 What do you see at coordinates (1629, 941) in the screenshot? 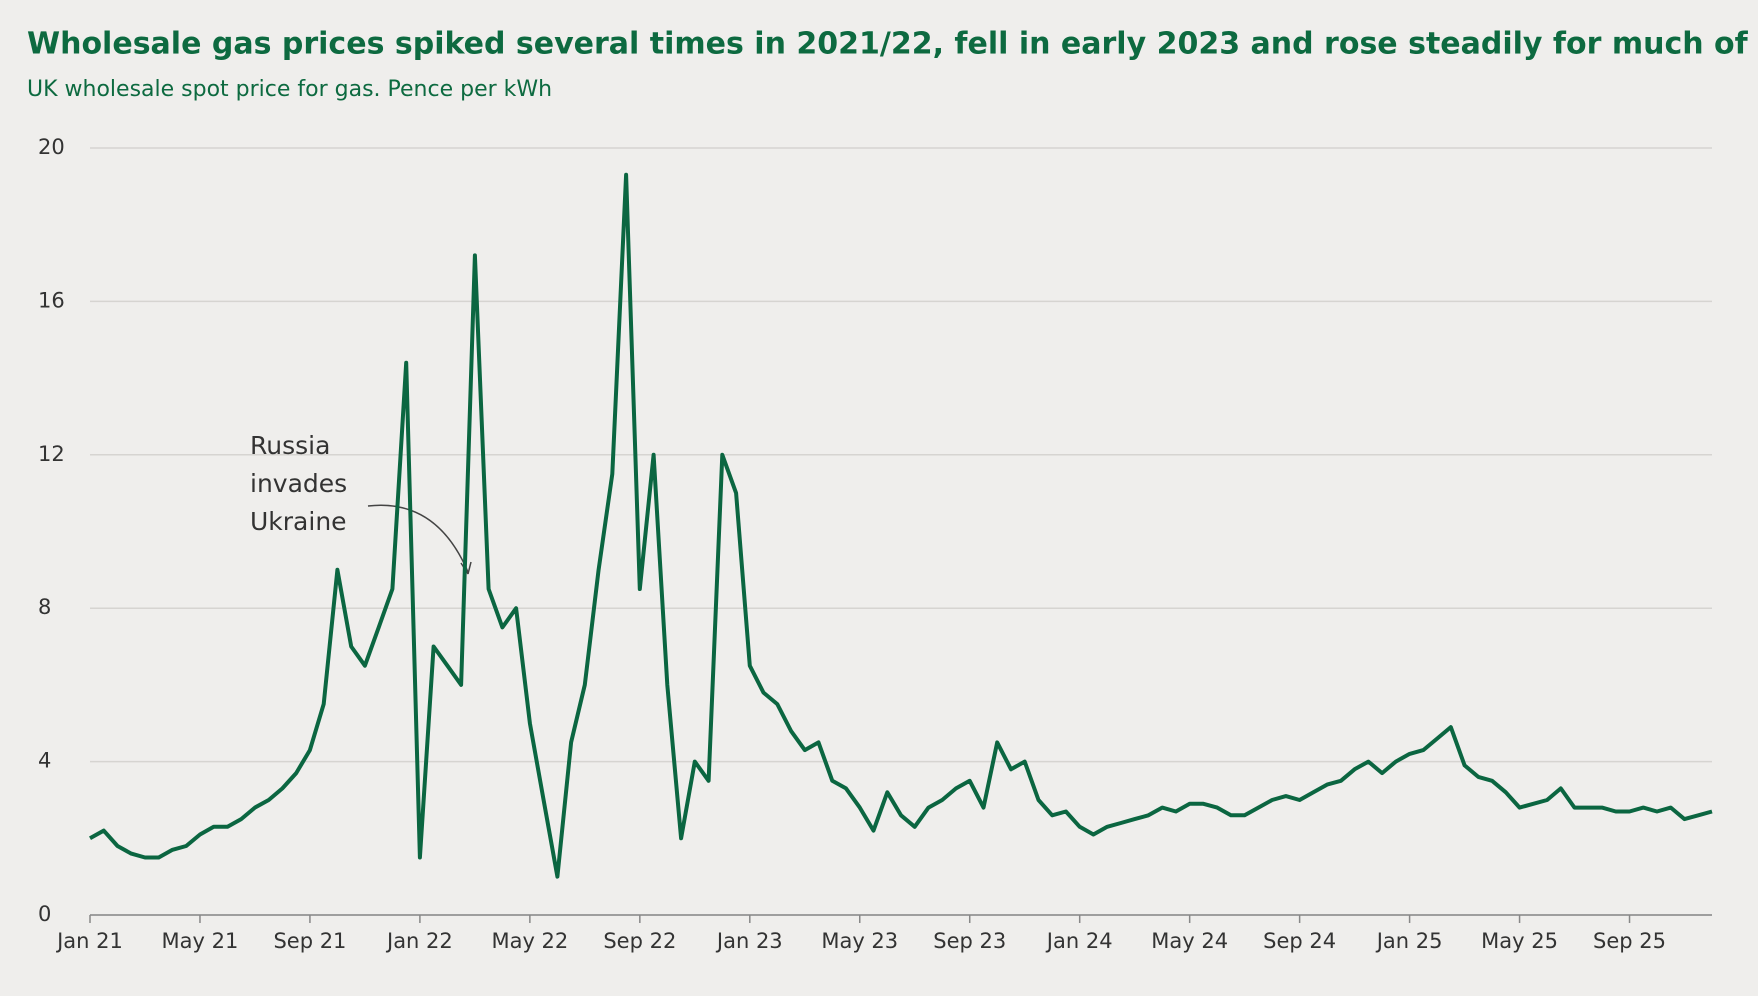
I see `x-tick-label: Sep 25` at bounding box center [1629, 941].